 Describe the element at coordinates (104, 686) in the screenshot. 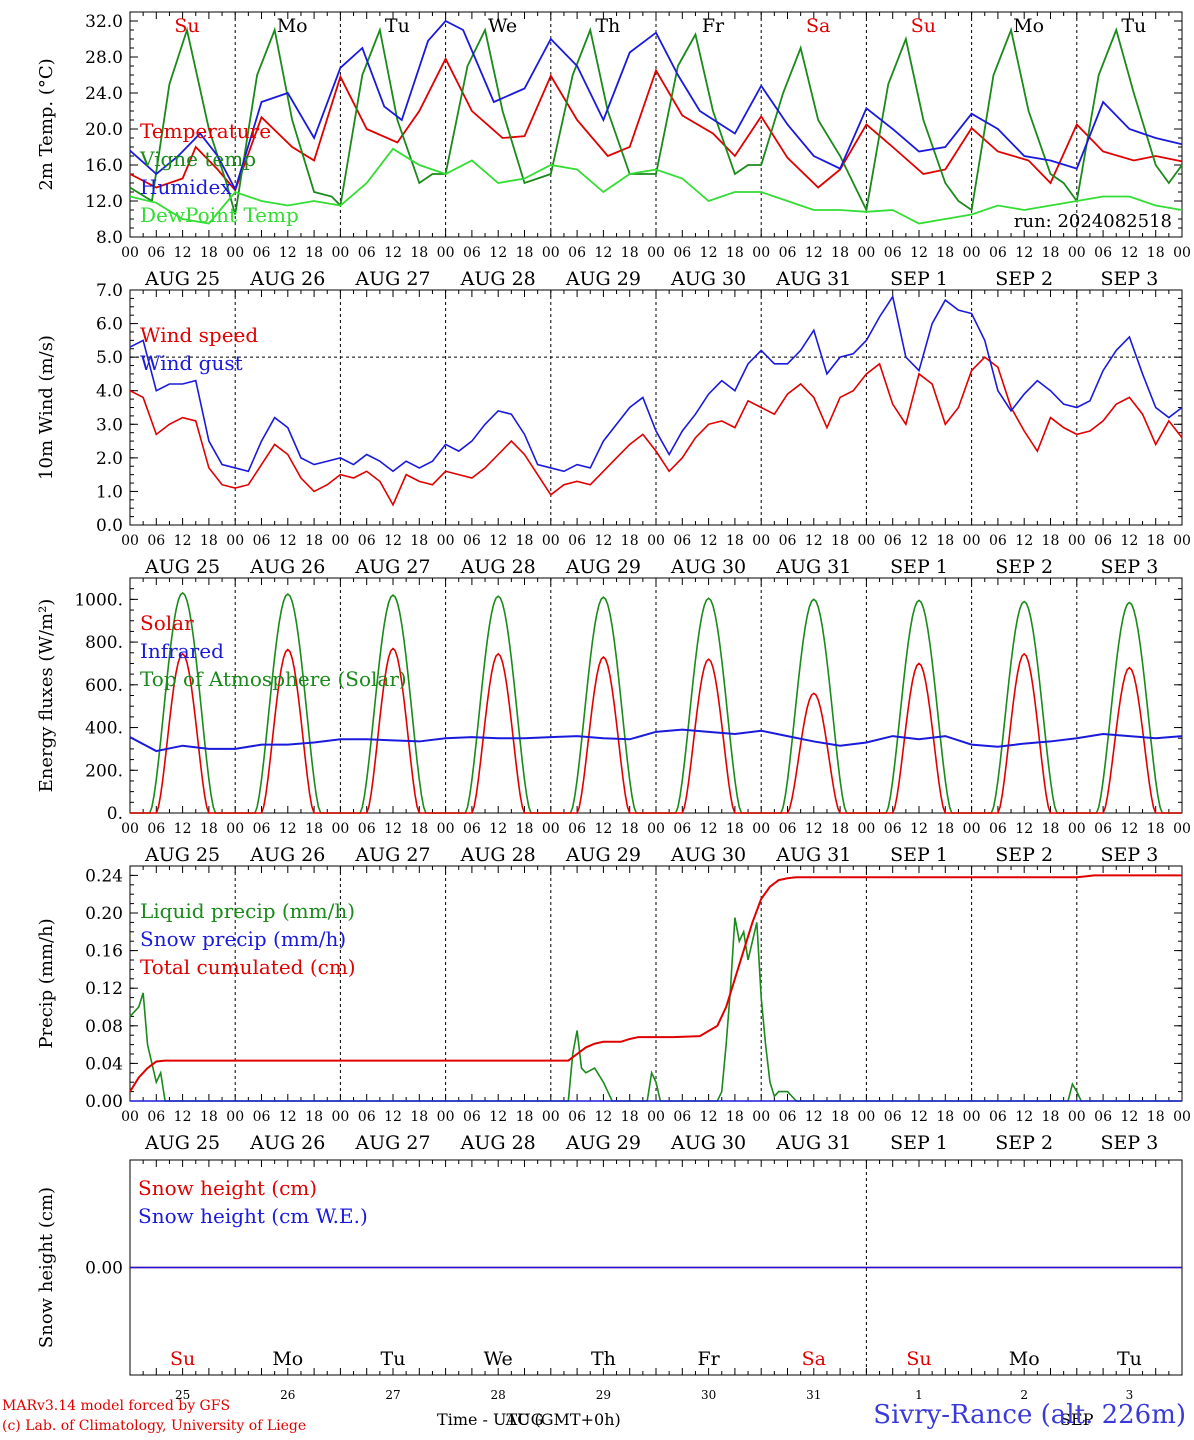

I see `y-tick-label: 600.` at that location.